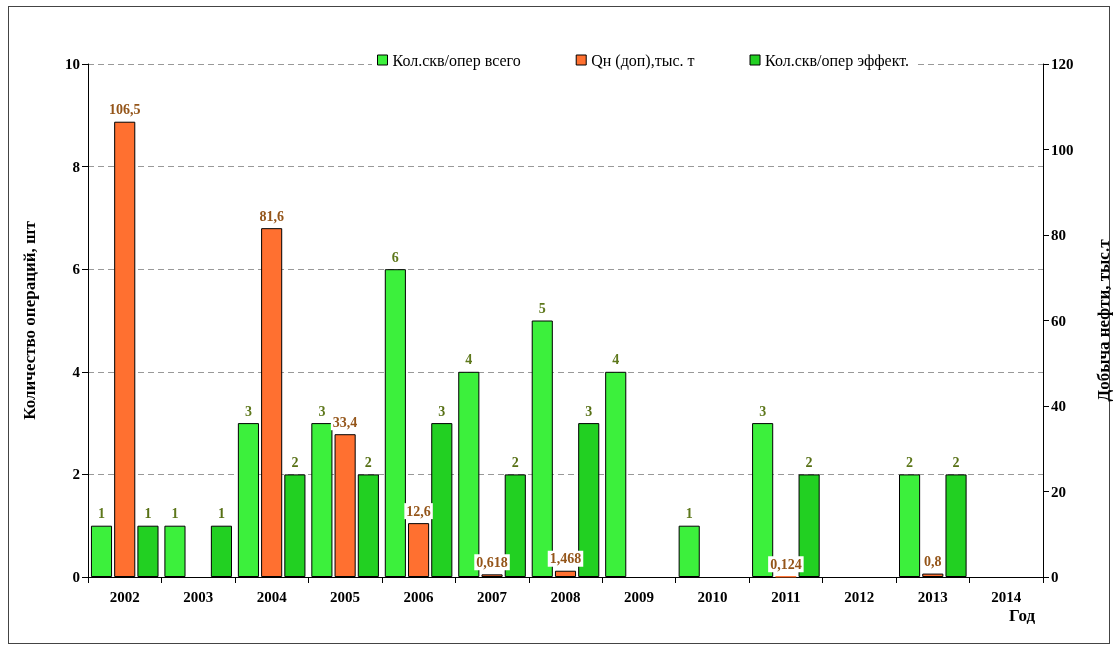  Describe the element at coordinates (786, 564) in the screenshot. I see `data-label: 0,124` at that location.